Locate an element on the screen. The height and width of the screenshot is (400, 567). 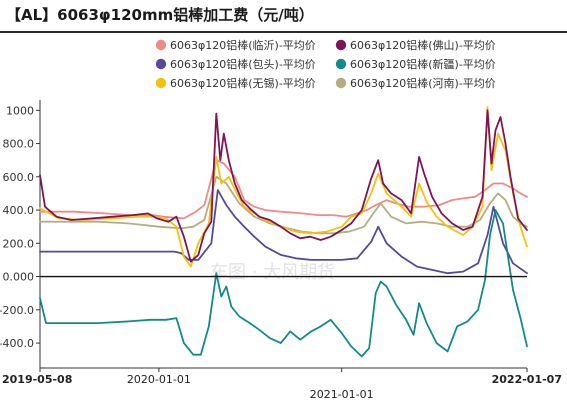
legend-label-0: 6063φ120铝棒(临沂)-平均价 is located at coordinates (243, 45).